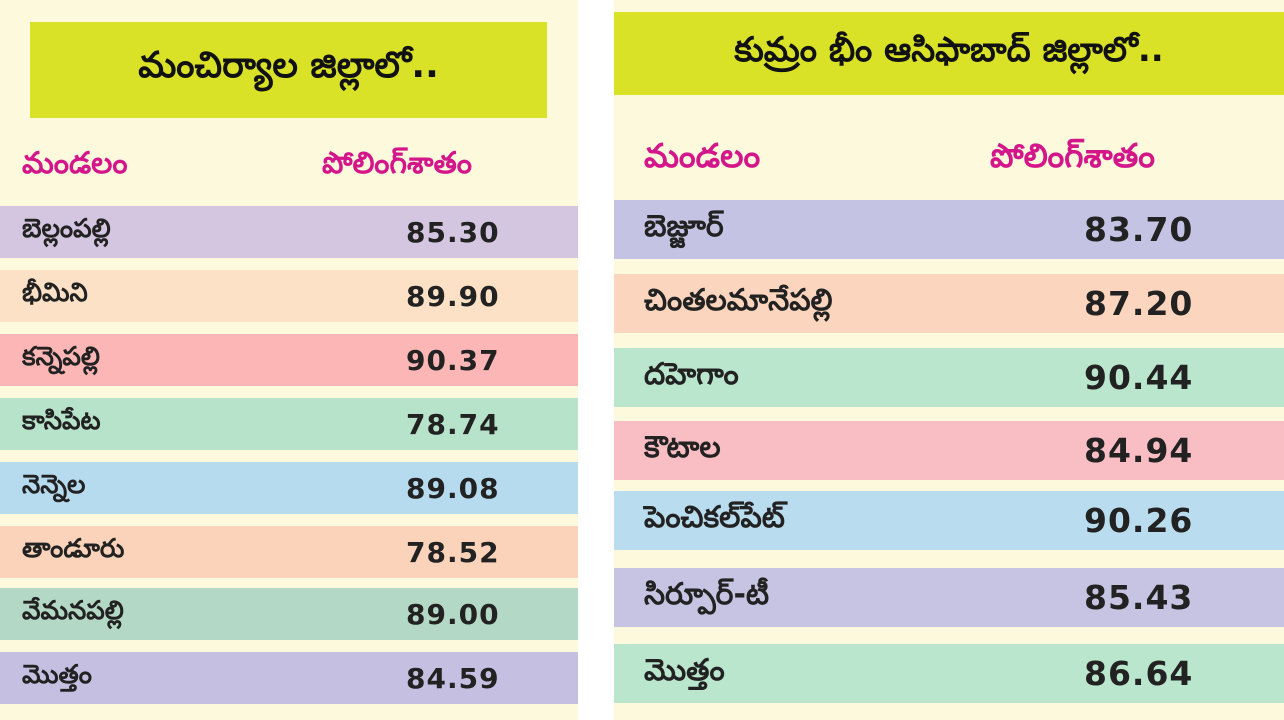  Describe the element at coordinates (738, 300) in the screenshot. I see `mandal-name: చింతలమానేపల్లి` at that location.